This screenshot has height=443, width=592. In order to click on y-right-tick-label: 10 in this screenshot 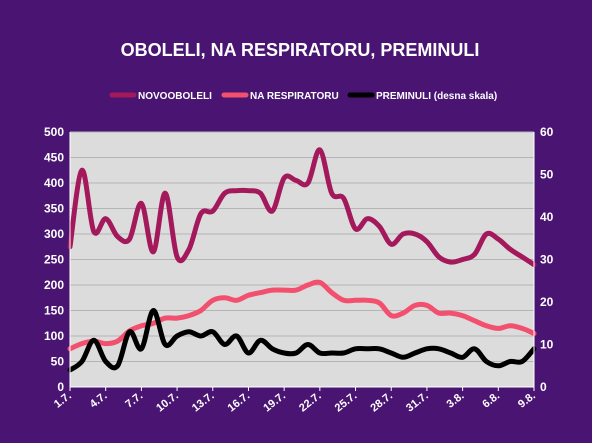, I will do `click(547, 345)`.